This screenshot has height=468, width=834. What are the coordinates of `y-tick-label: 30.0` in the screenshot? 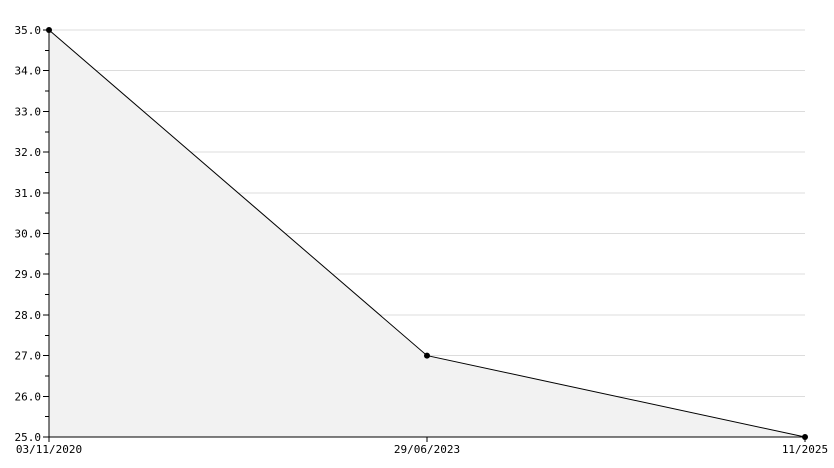 It's located at (28, 234).